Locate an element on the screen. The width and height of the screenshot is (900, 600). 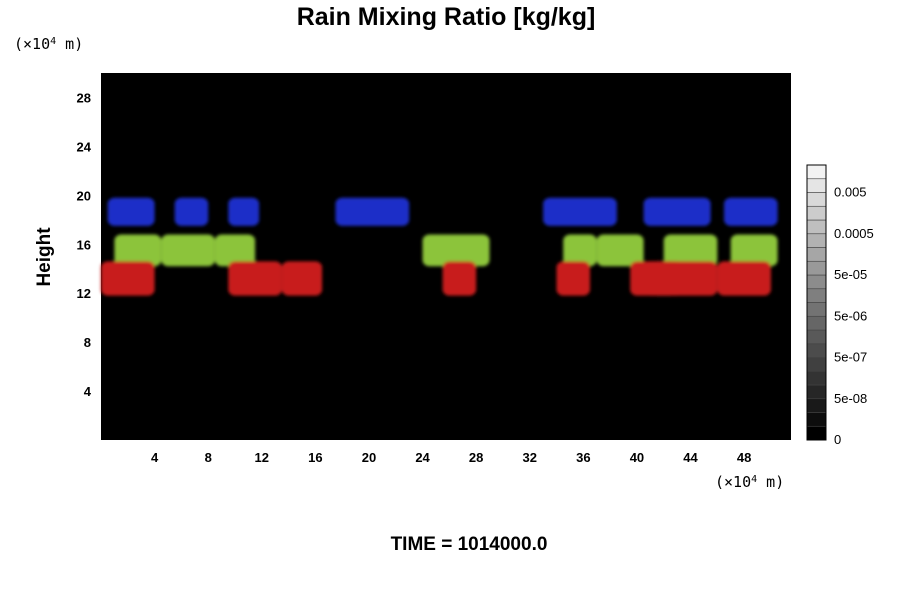
rain-regions is located at coordinates (439, 246).